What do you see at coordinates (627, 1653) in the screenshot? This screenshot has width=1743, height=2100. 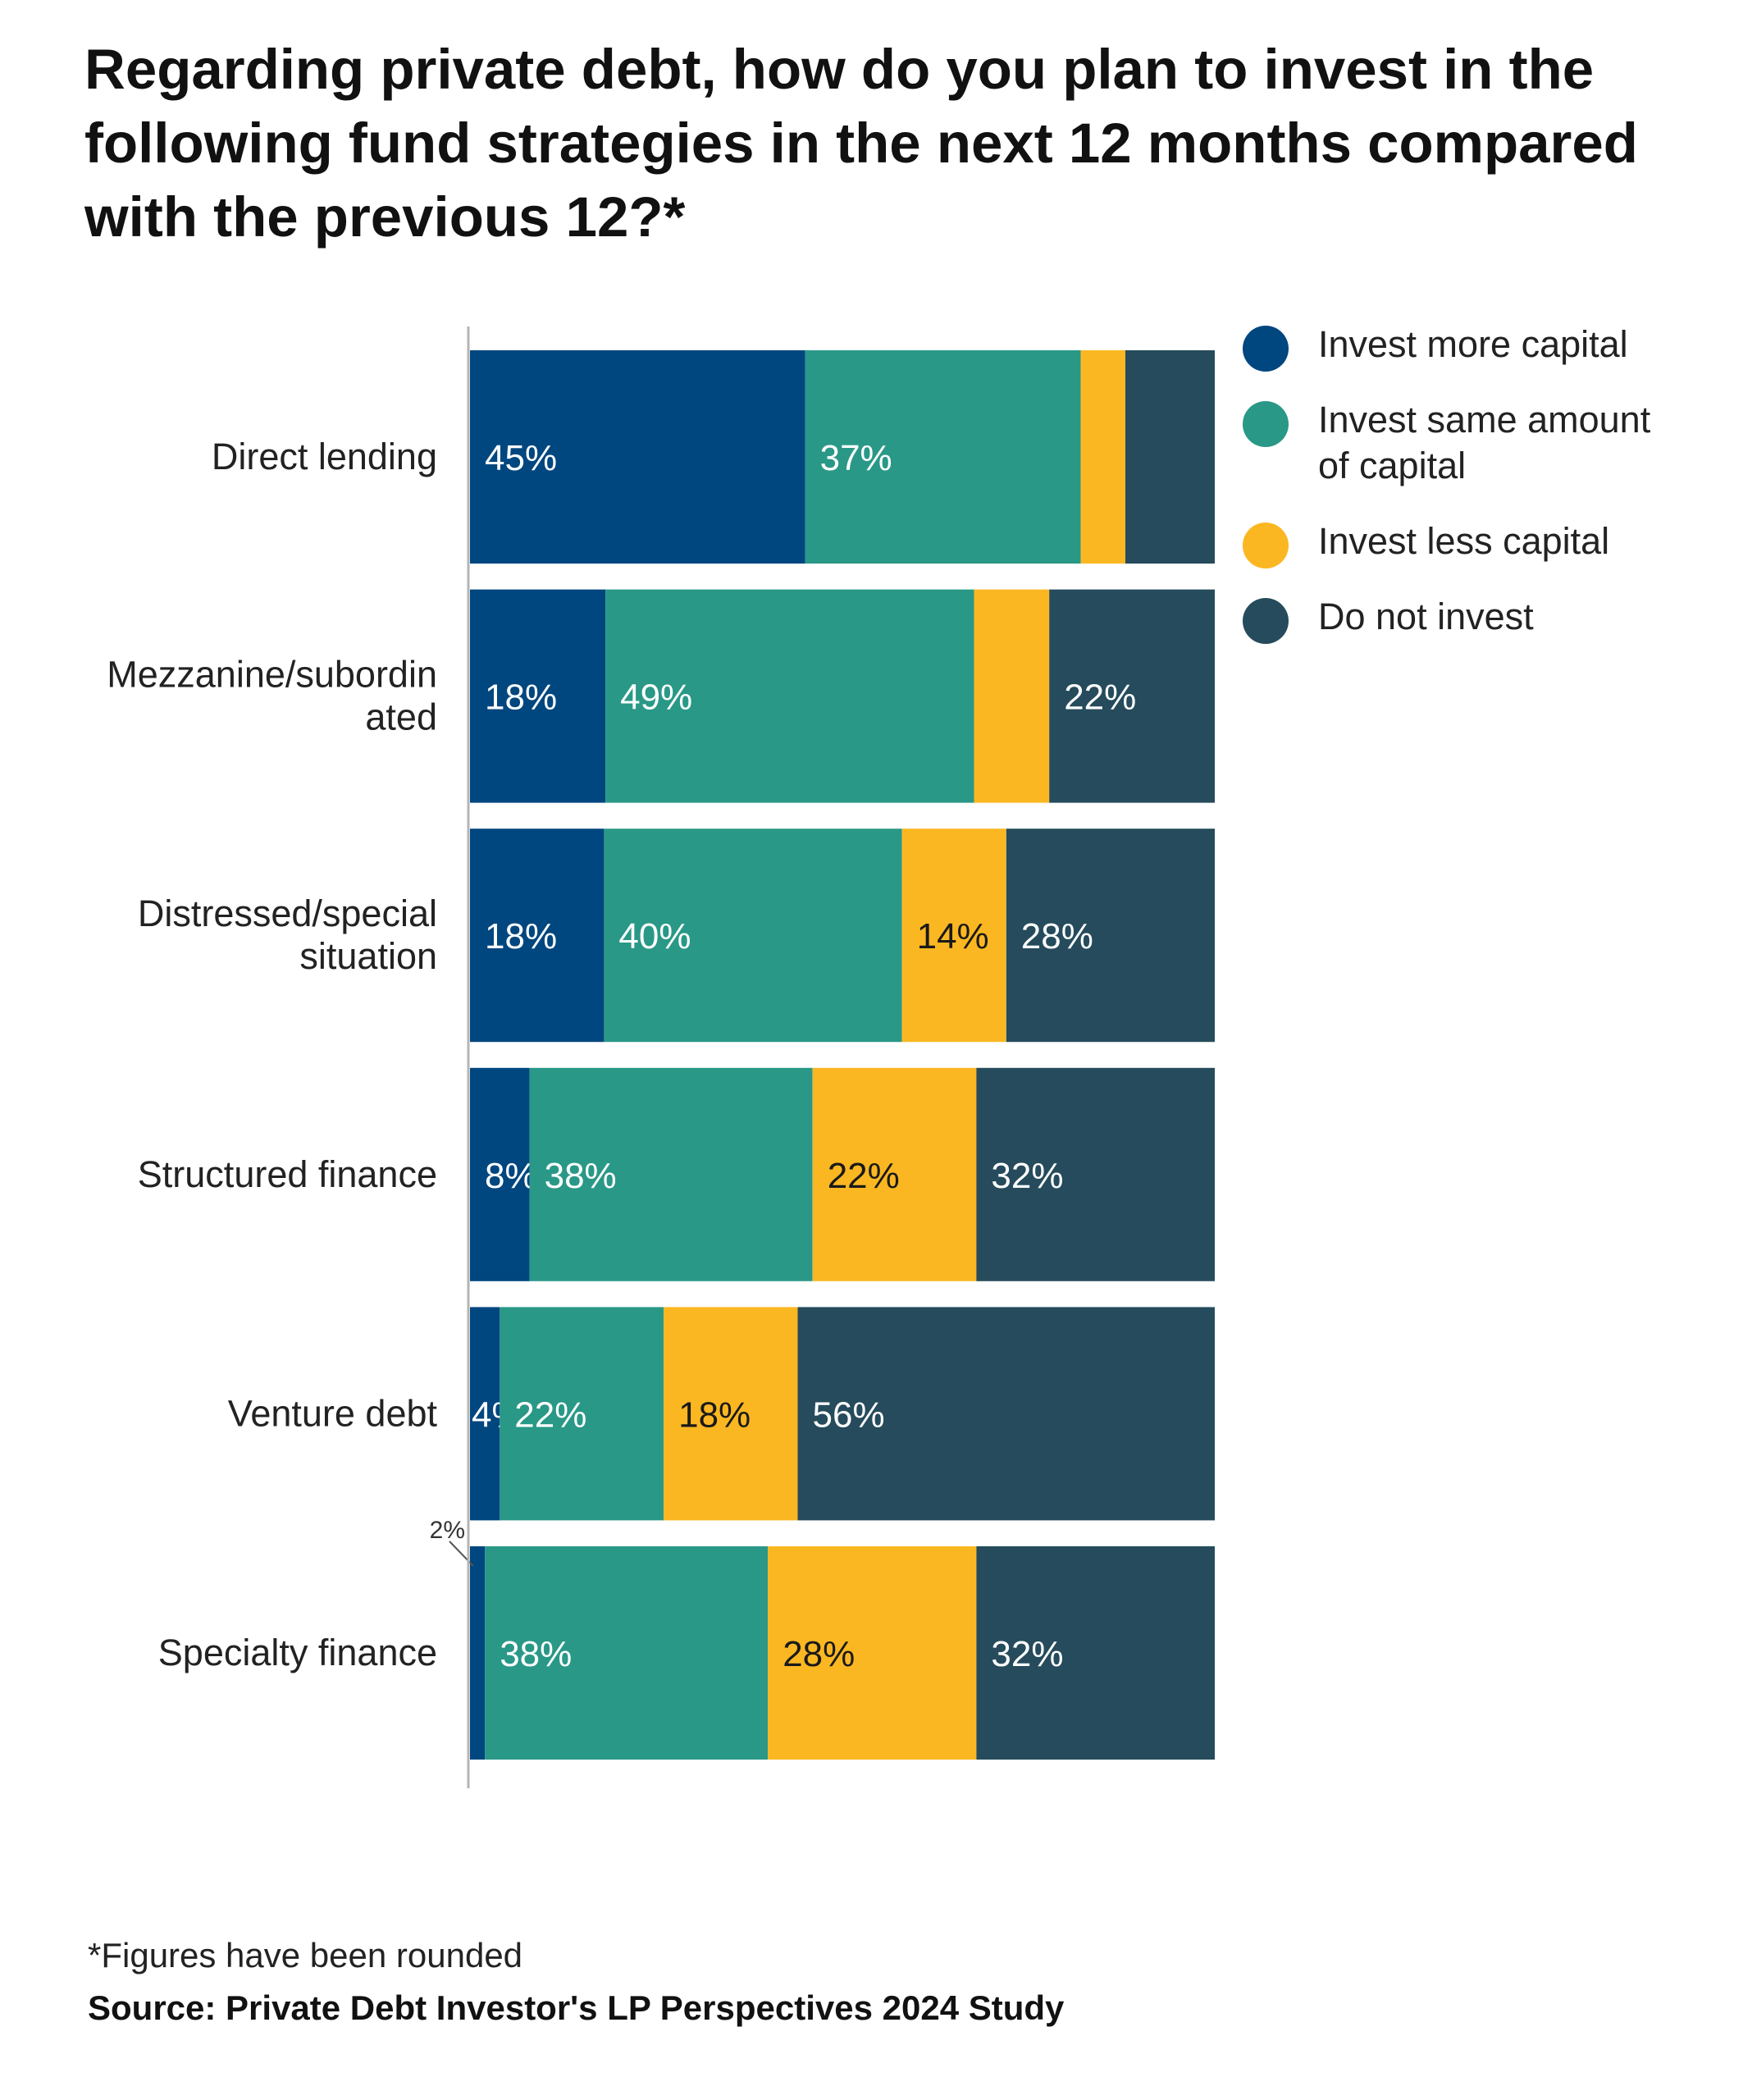 I see `bar-specialty-finance-invest-same-amount-of-capital` at bounding box center [627, 1653].